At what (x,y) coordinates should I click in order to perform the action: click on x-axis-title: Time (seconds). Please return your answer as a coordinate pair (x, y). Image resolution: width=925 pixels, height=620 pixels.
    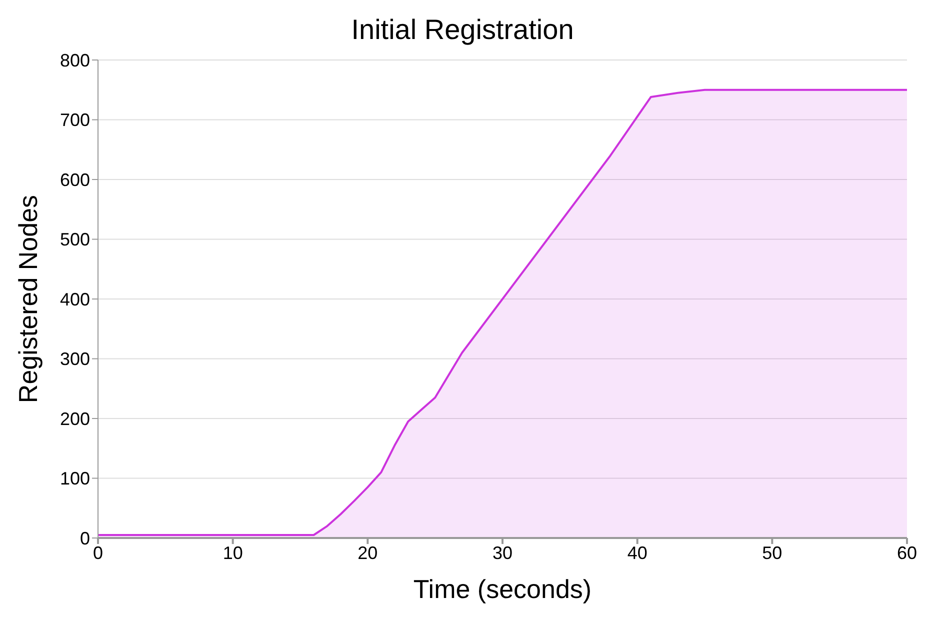
    Looking at the image, I should click on (502, 589).